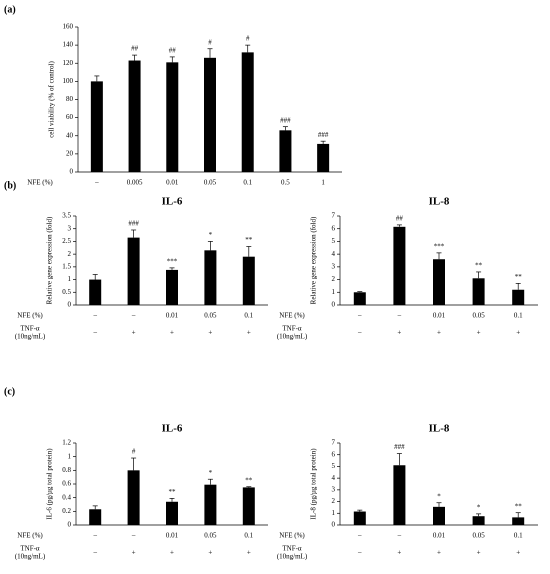 Image resolution: width=550 pixels, height=574 pixels. Describe the element at coordinates (334, 216) in the screenshot. I see `y-tick-label: 7` at that location.